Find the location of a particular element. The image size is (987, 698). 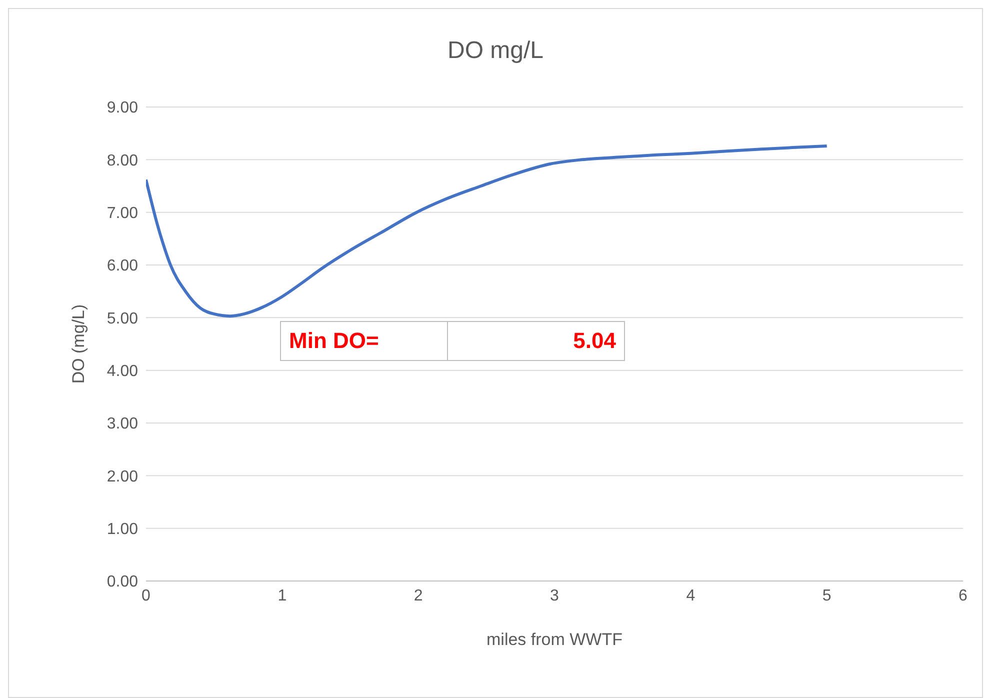

x-axis-title: miles from WWTF is located at coordinates (554, 639).